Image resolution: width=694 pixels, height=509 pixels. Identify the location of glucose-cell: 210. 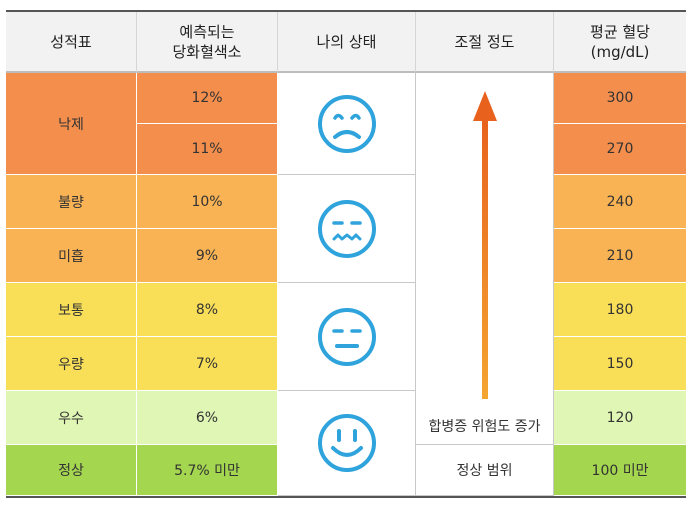
(620, 256).